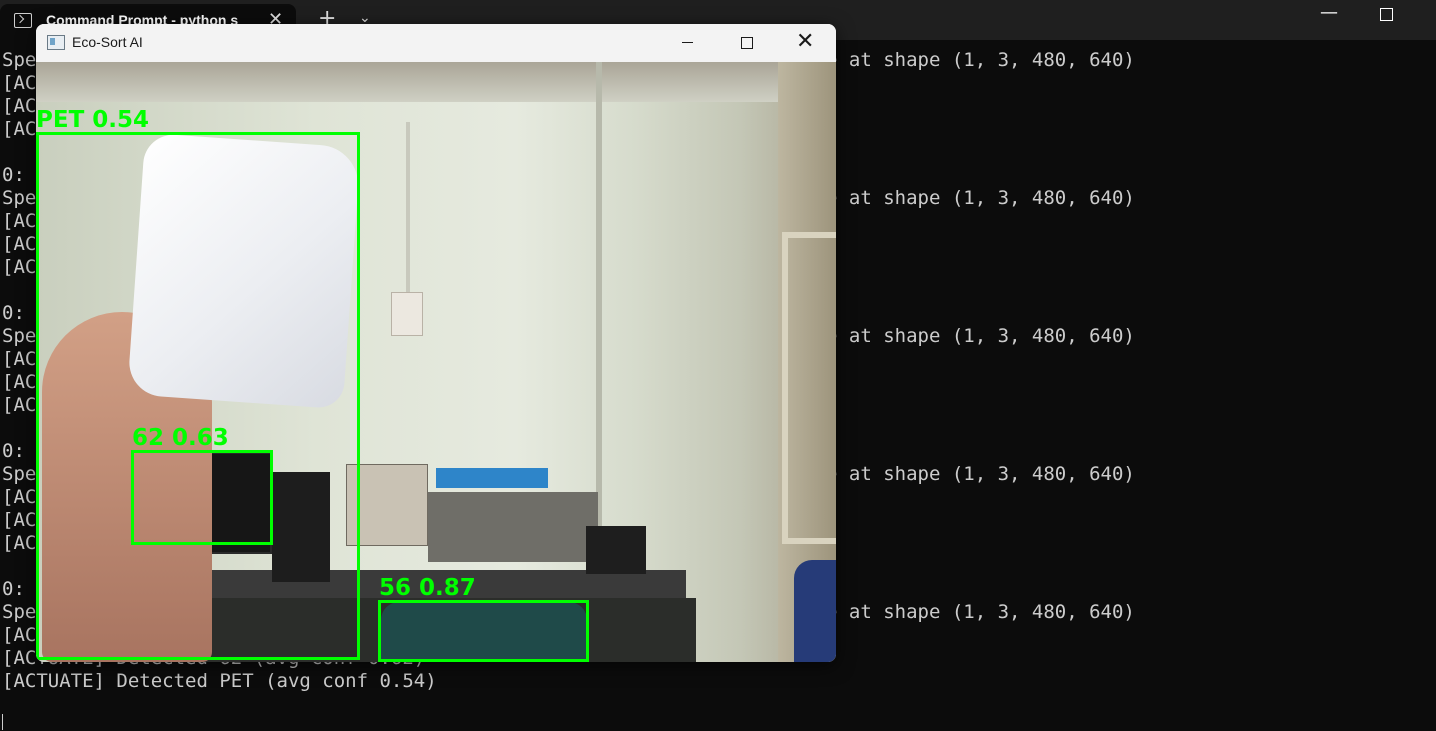 This screenshot has height=731, width=1436. Describe the element at coordinates (687, 42) in the screenshot. I see `eco-minimize-button` at that location.